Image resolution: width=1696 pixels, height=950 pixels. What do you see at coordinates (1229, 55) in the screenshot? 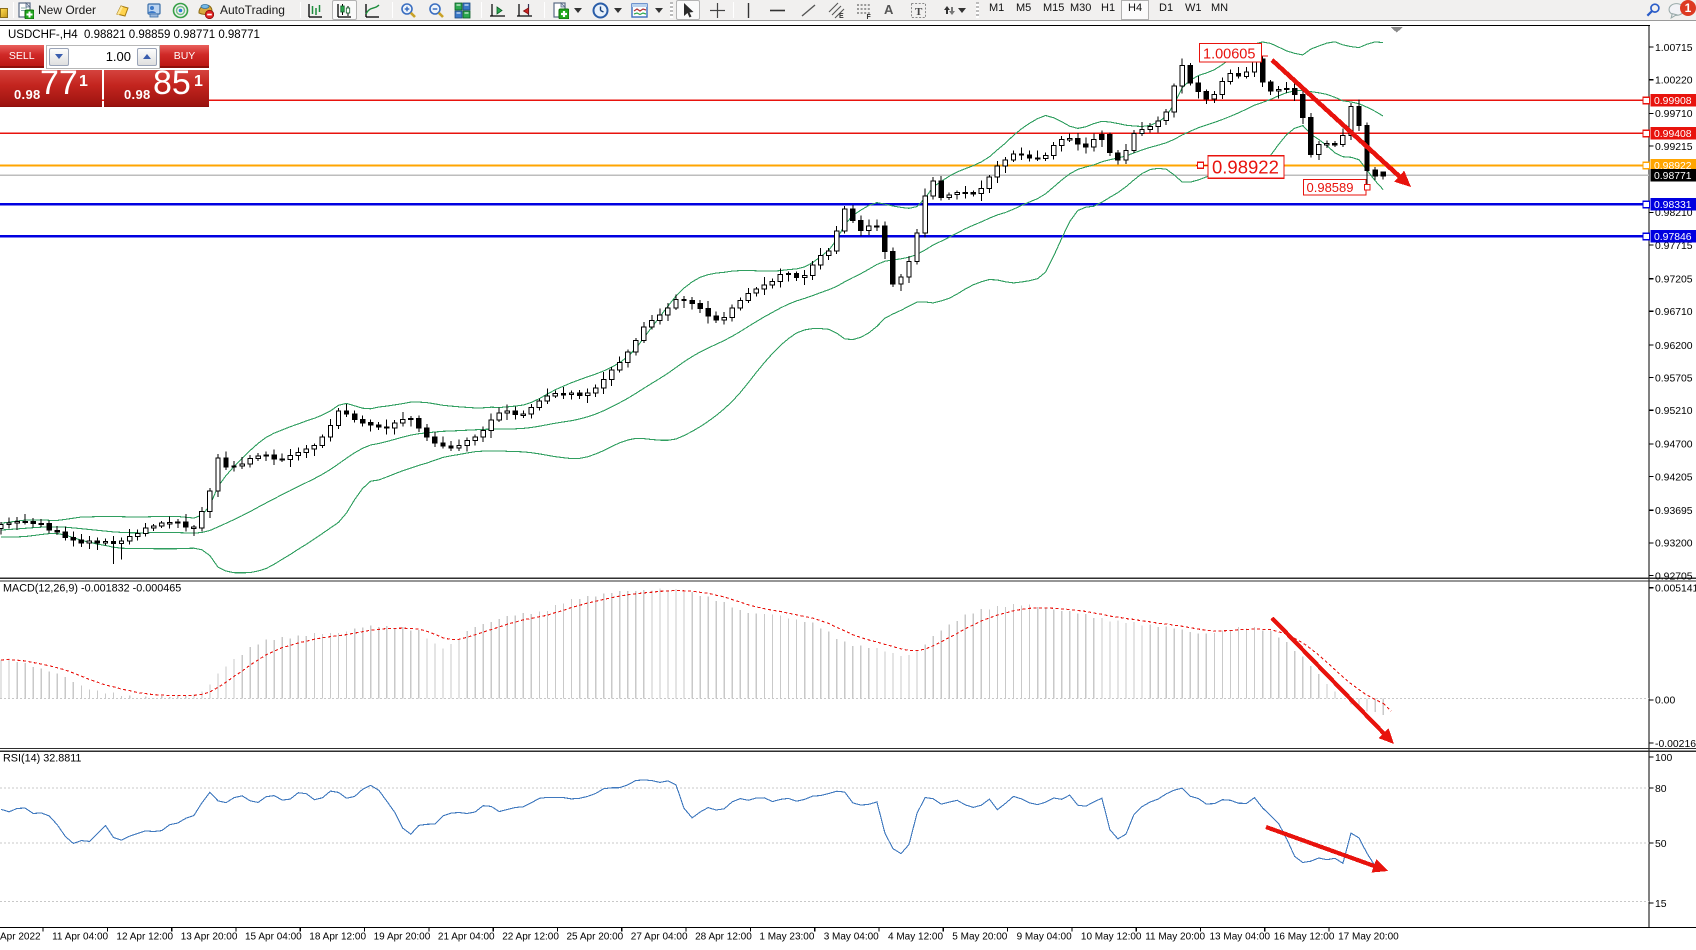
I see `svg-text: 1.00605` at bounding box center [1229, 55].